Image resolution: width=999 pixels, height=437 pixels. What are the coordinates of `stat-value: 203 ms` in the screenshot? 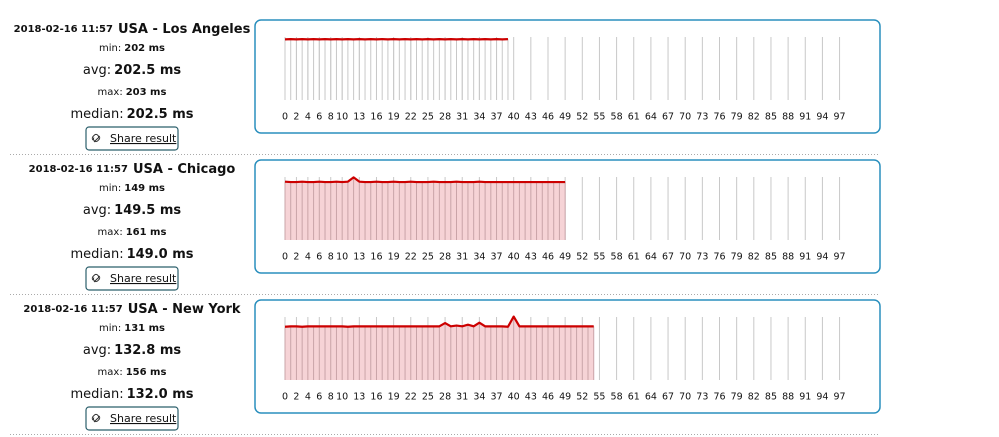 It's located at (146, 92).